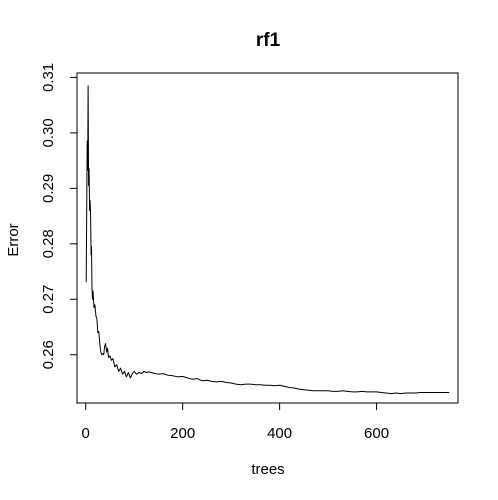  What do you see at coordinates (48, 132) in the screenshot?
I see `y-tick-label: 0.30` at bounding box center [48, 132].